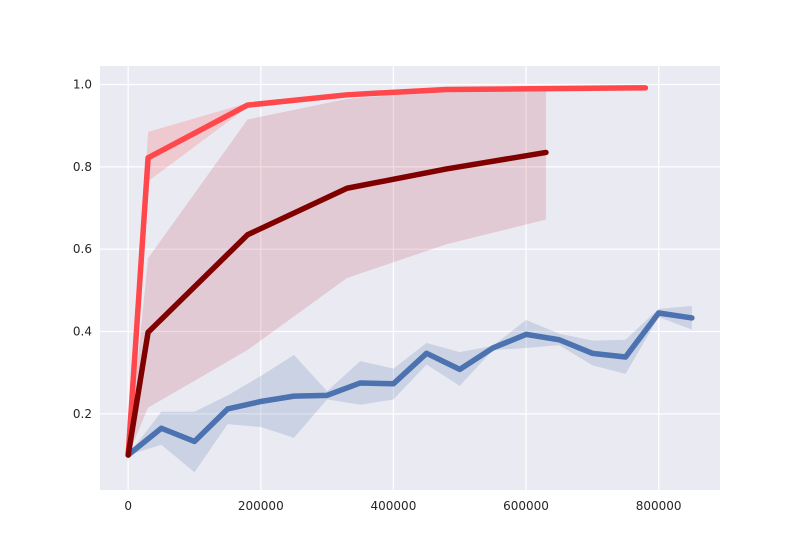 The image size is (800, 550). What do you see at coordinates (82, 332) in the screenshot?
I see `y-tick-label: 0.4` at bounding box center [82, 332].